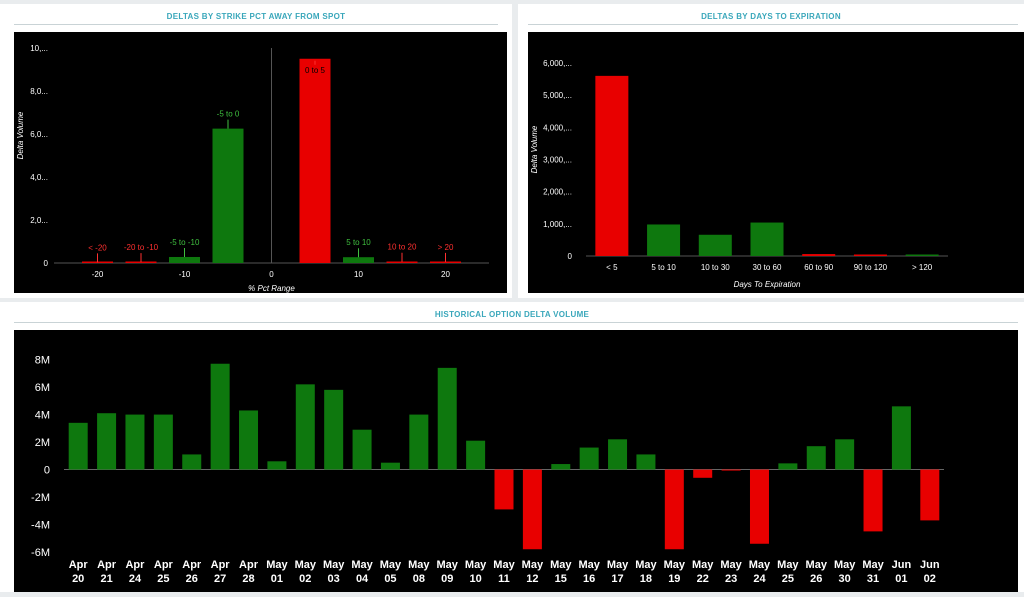  What do you see at coordinates (42, 388) in the screenshot?
I see `y-tick-label: 6M` at bounding box center [42, 388].